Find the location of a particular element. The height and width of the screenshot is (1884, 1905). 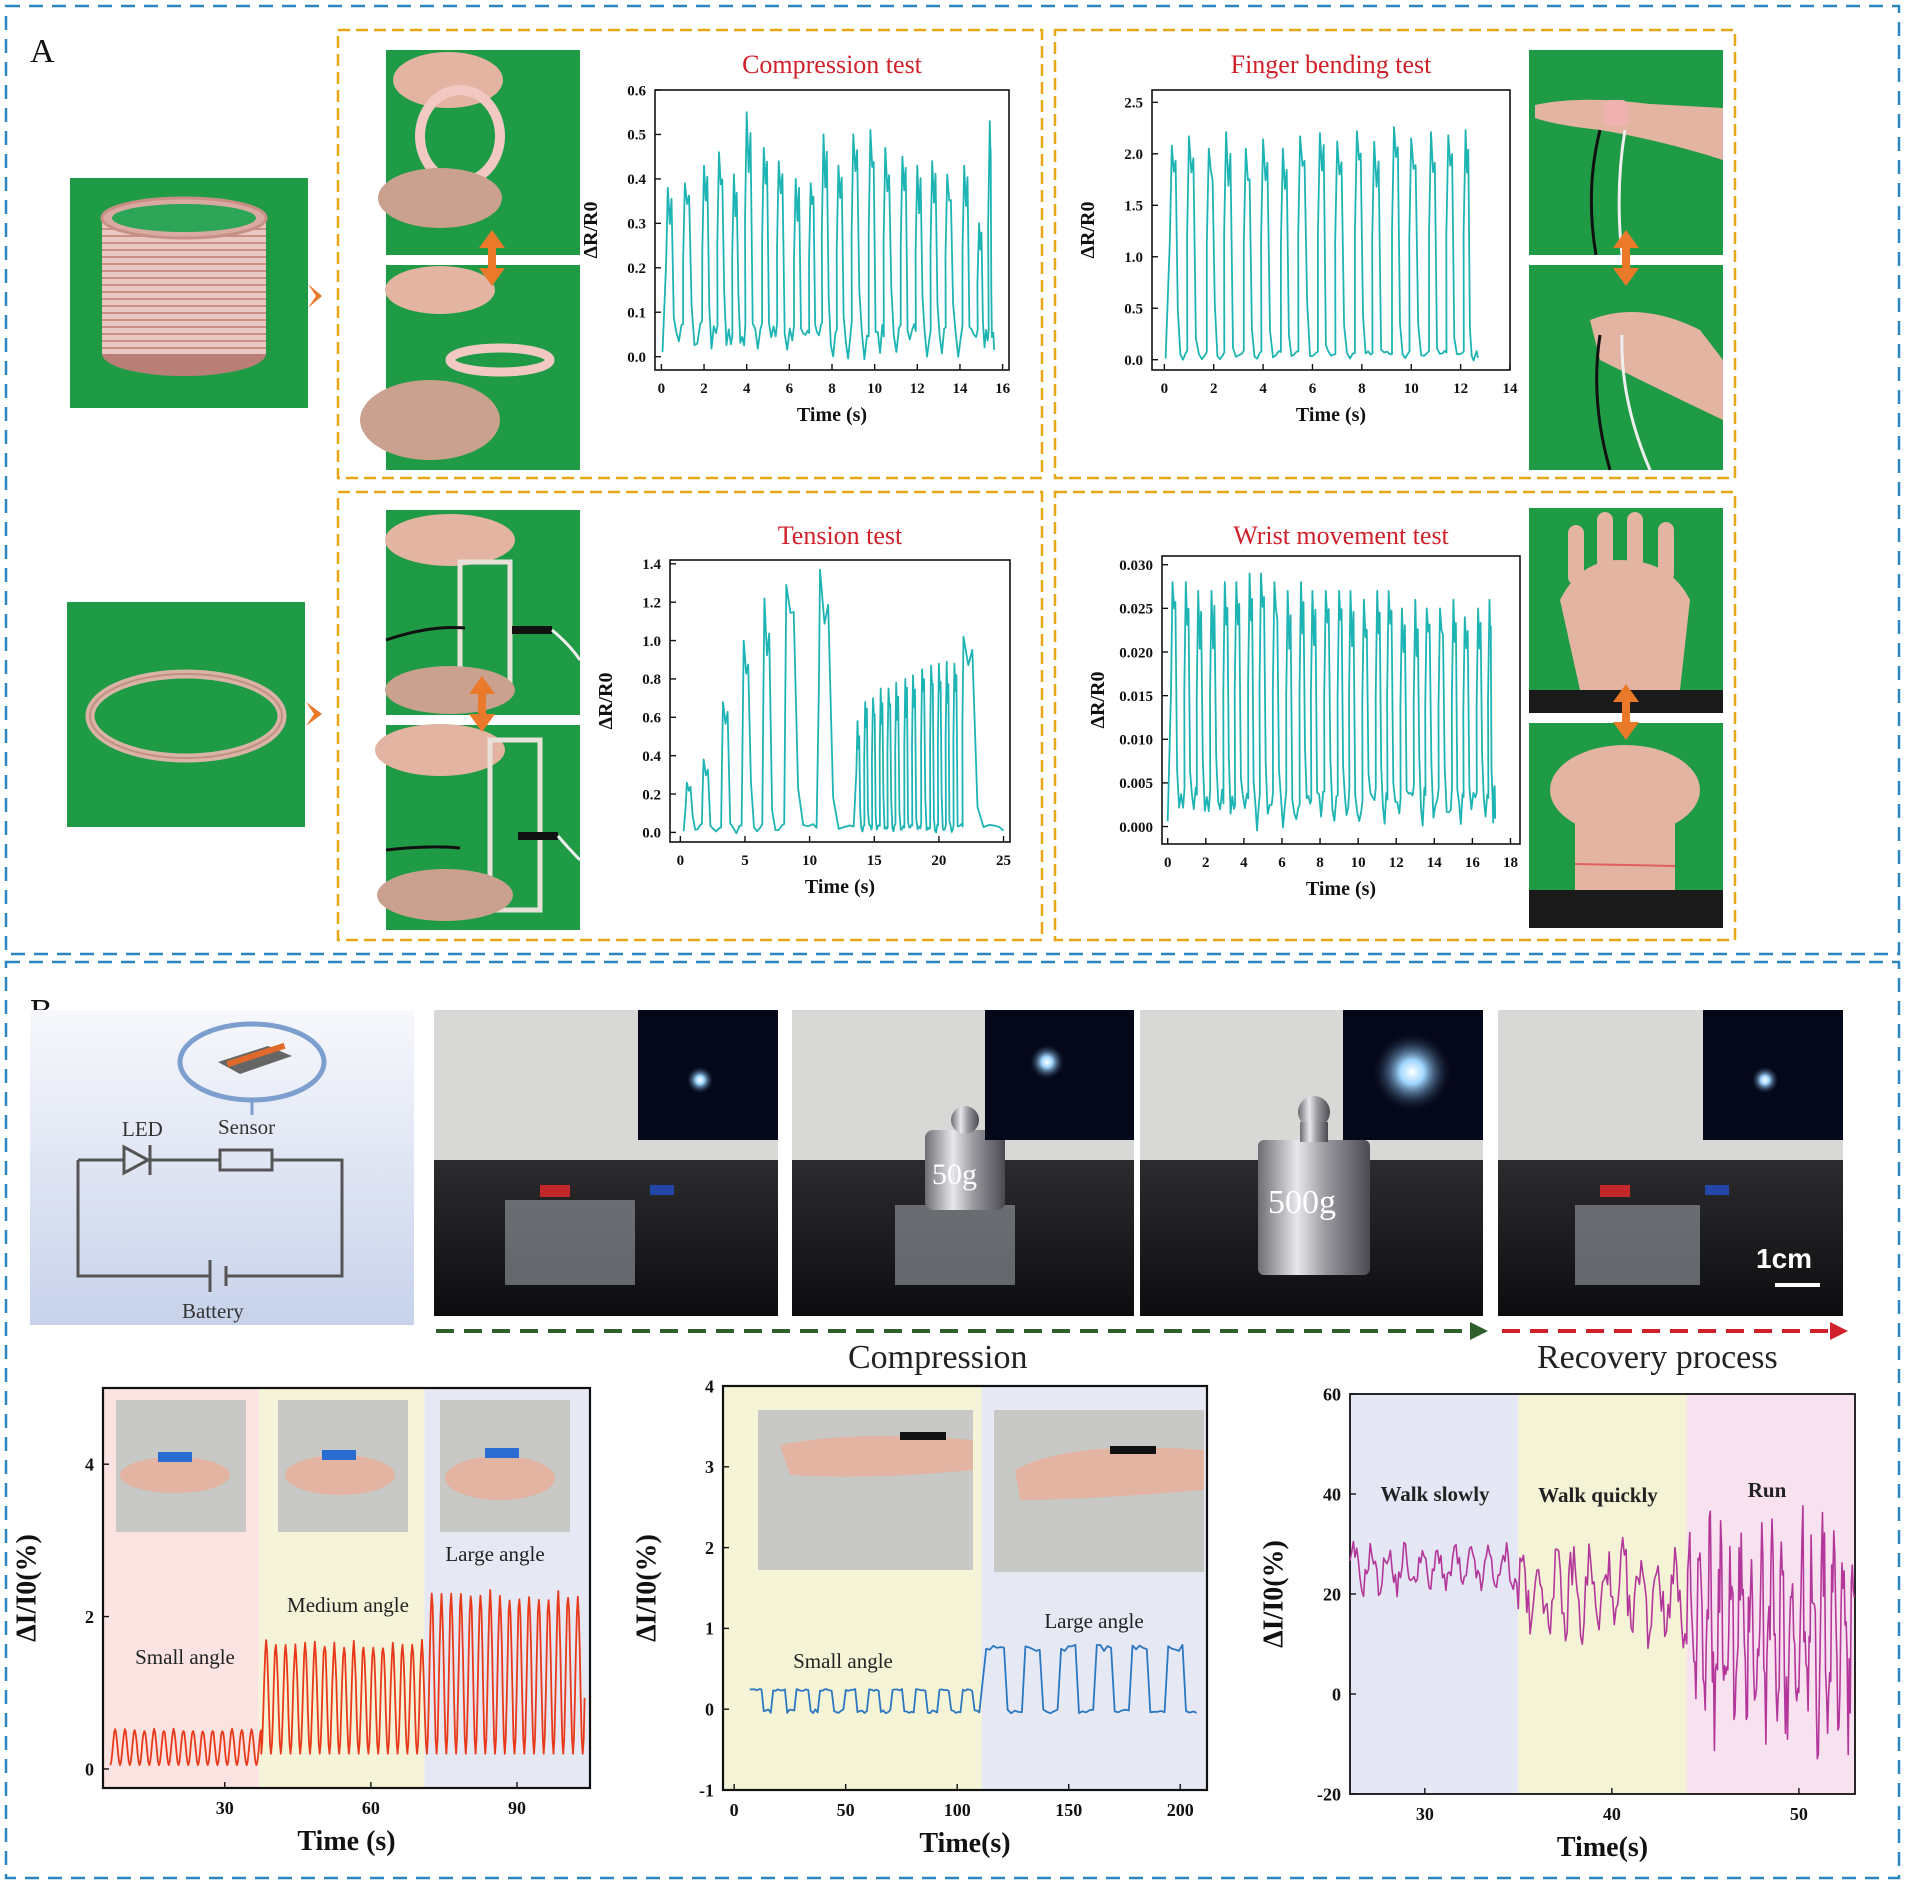

chart-title: Compression test is located at coordinates (832, 64).